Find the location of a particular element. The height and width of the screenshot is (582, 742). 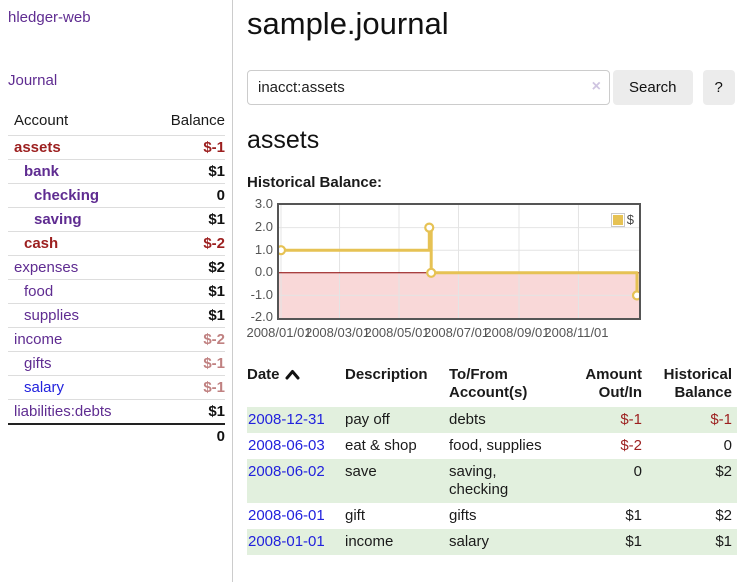

transaction-description: gift is located at coordinates (355, 516).